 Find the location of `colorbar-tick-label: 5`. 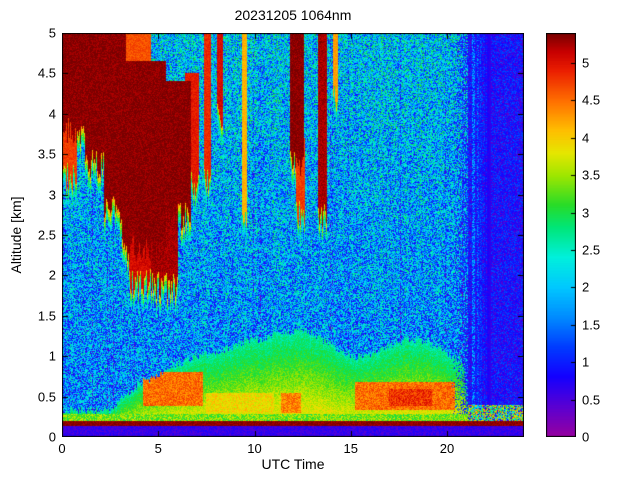

colorbar-tick-label: 5 is located at coordinates (586, 63).